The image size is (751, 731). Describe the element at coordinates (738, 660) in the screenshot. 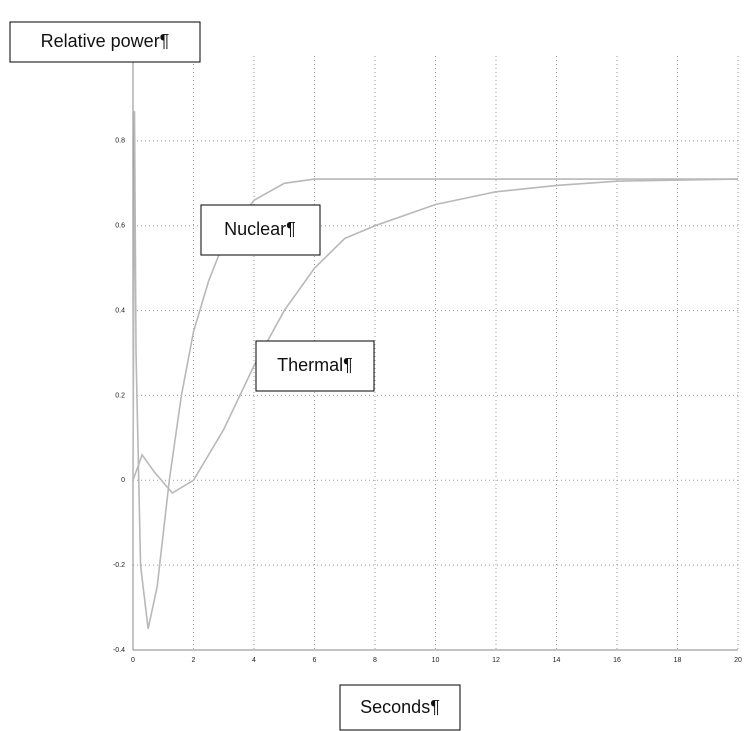

I see `x-tick-label: 20` at that location.